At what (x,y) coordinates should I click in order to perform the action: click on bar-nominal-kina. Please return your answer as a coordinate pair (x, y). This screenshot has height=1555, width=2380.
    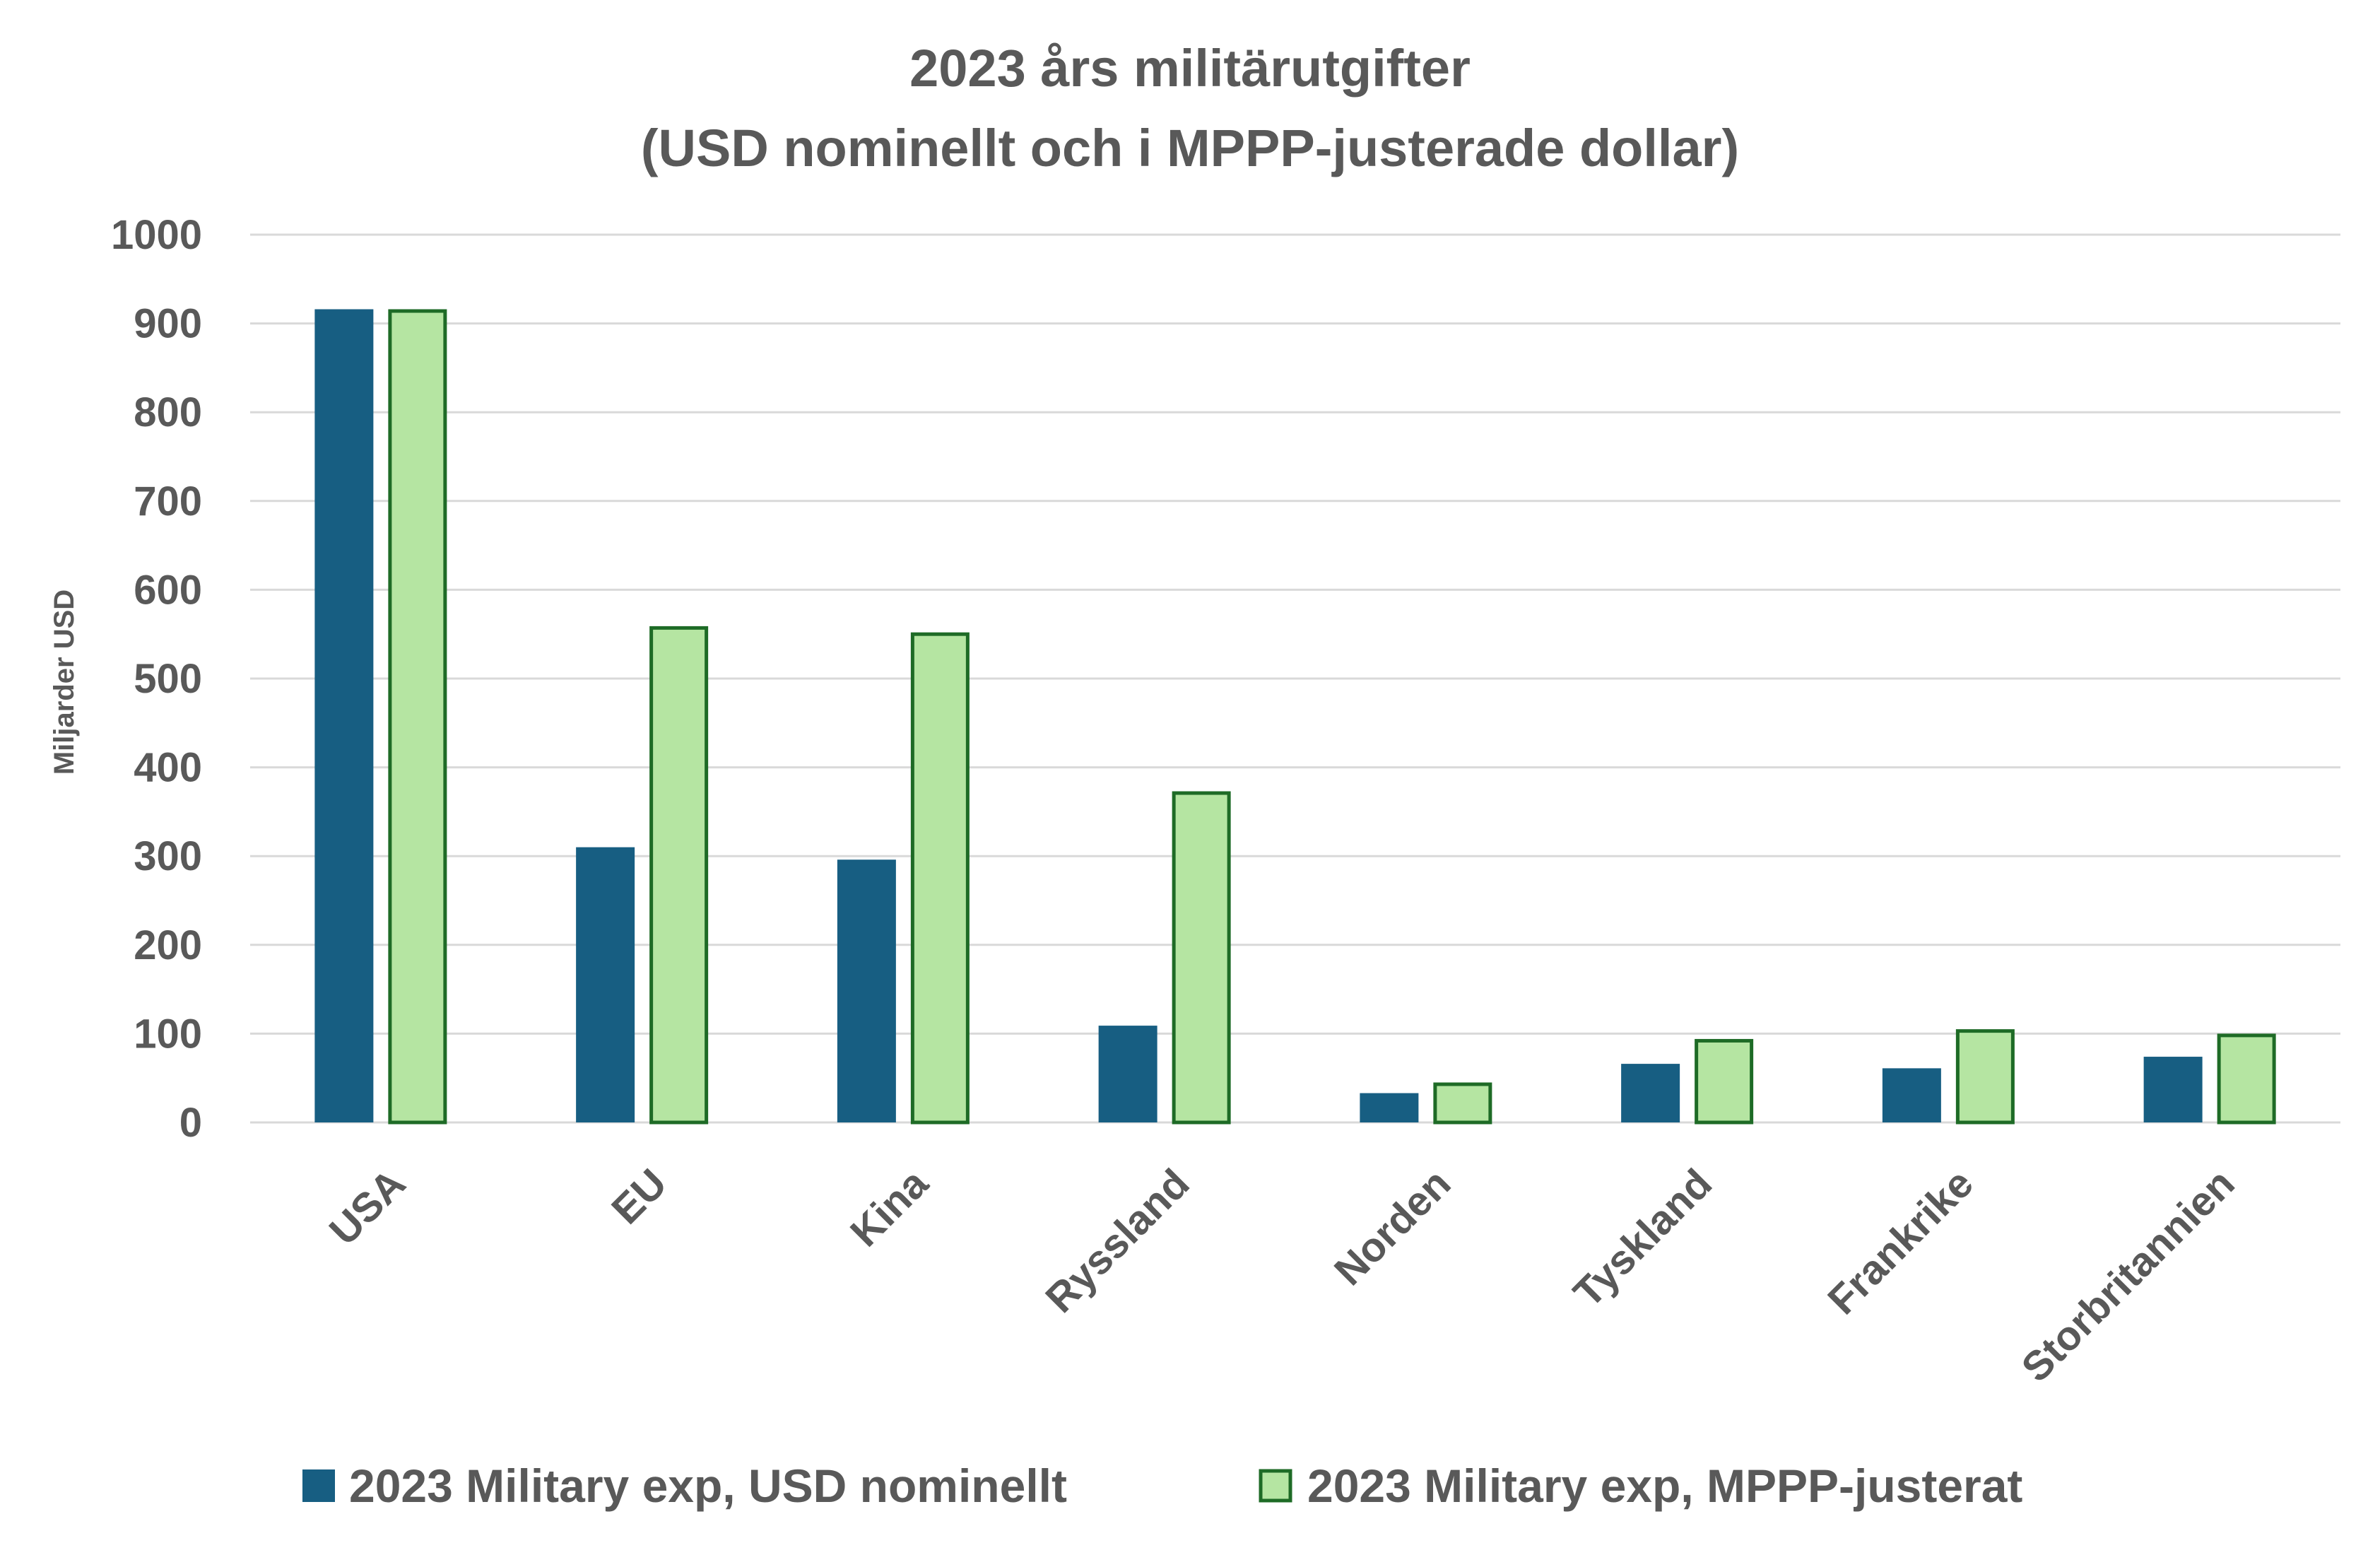
    Looking at the image, I should click on (866, 991).